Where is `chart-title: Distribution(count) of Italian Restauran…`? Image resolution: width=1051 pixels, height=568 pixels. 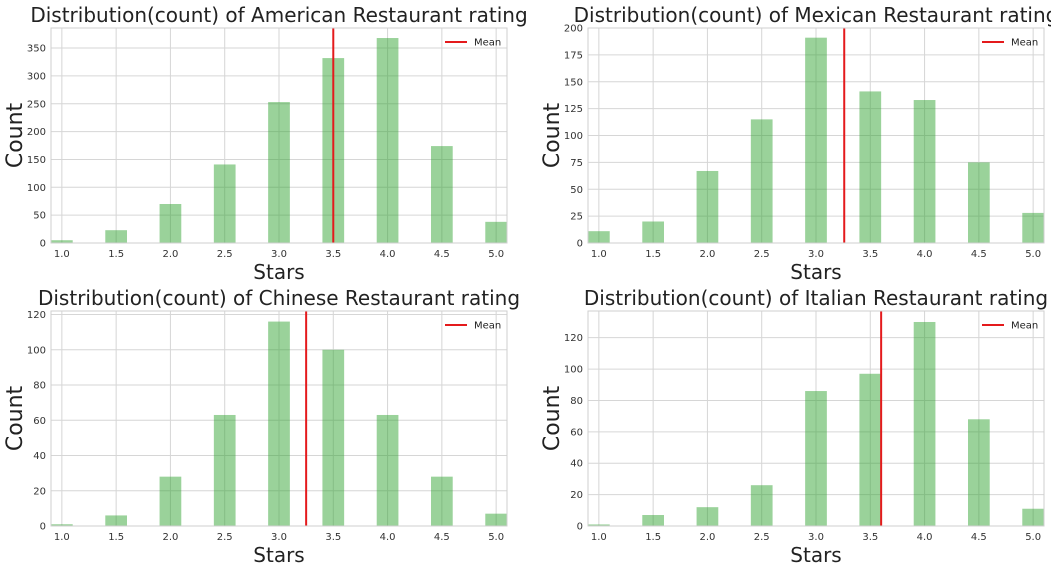
chart-title: Distribution(count) of Italian Restauran… is located at coordinates (816, 298).